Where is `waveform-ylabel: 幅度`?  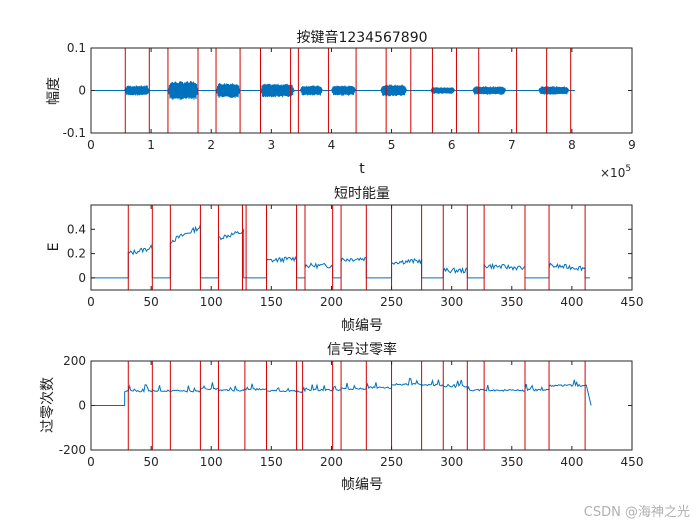
waveform-ylabel: 幅度 is located at coordinates (54, 91).